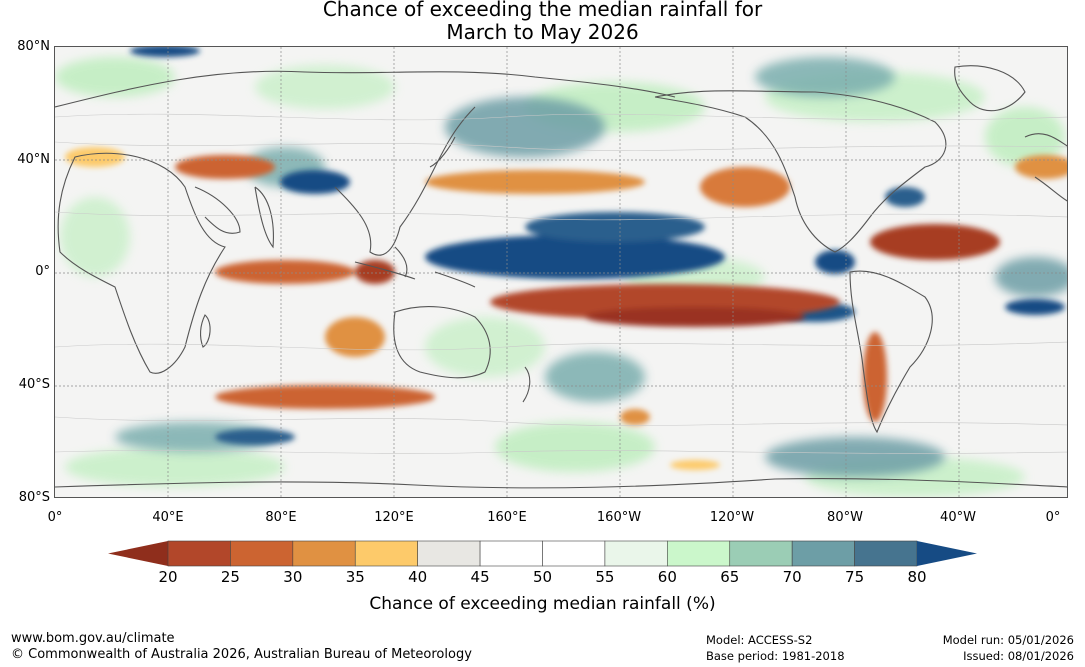 Image resolution: width=1085 pixels, height=667 pixels. What do you see at coordinates (33, 159) in the screenshot?
I see `lat-label-40n: 40°N` at bounding box center [33, 159].